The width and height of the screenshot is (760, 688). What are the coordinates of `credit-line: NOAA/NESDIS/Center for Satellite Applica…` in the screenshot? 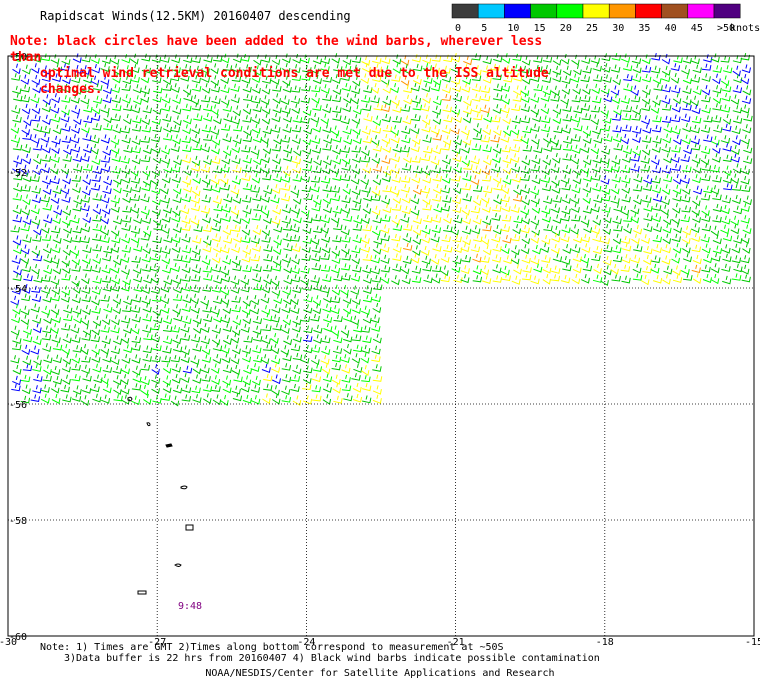 It's located at (380, 673).